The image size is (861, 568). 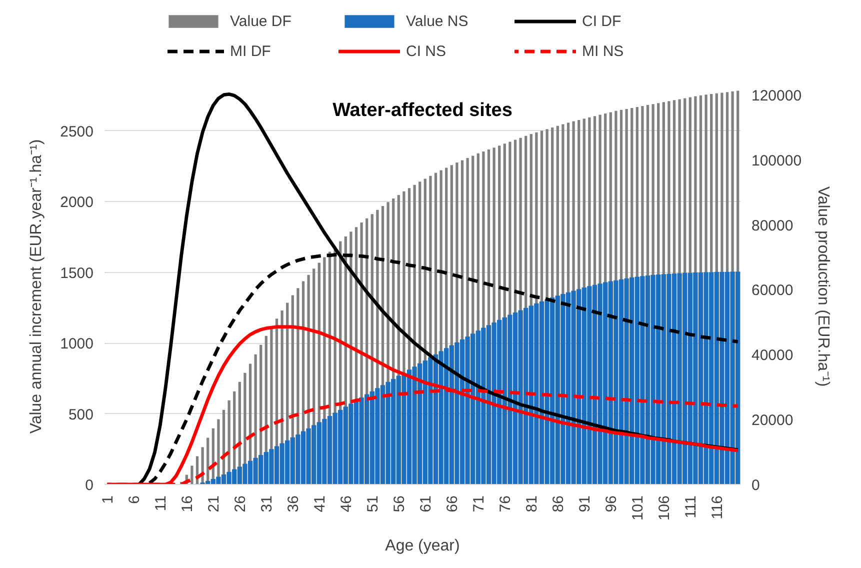 What do you see at coordinates (665, 508) in the screenshot?
I see `x-tick-label: 106` at bounding box center [665, 508].